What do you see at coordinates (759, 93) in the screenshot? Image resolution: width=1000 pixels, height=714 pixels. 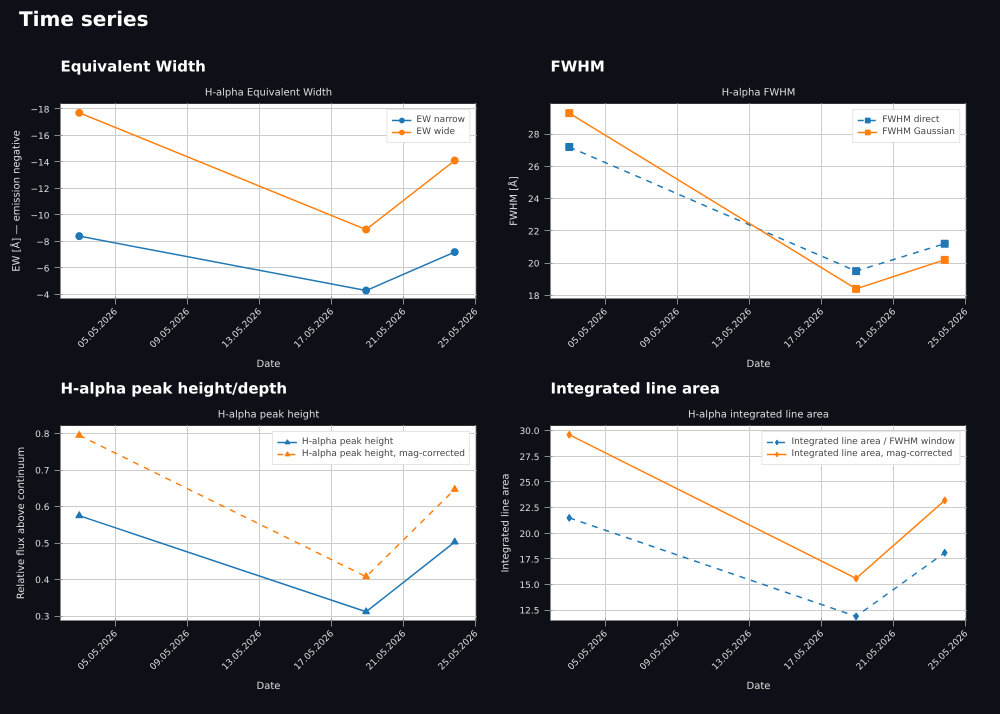 I see `chart-subtitle: H-alpha FWHM` at bounding box center [759, 93].